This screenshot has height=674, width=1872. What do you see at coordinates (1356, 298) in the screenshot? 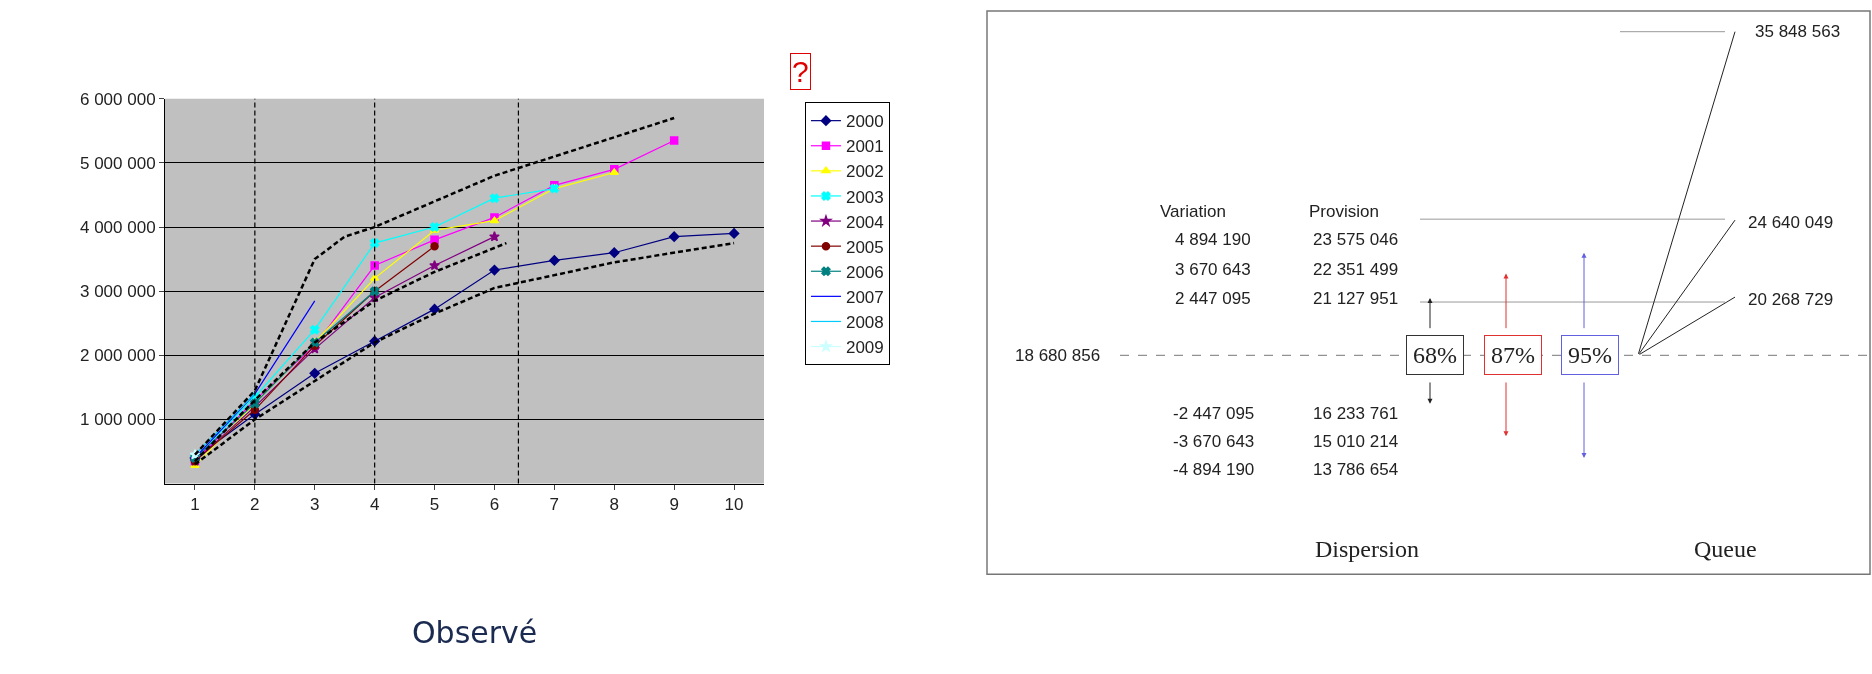
I see `text: 21 127 951` at bounding box center [1356, 298].